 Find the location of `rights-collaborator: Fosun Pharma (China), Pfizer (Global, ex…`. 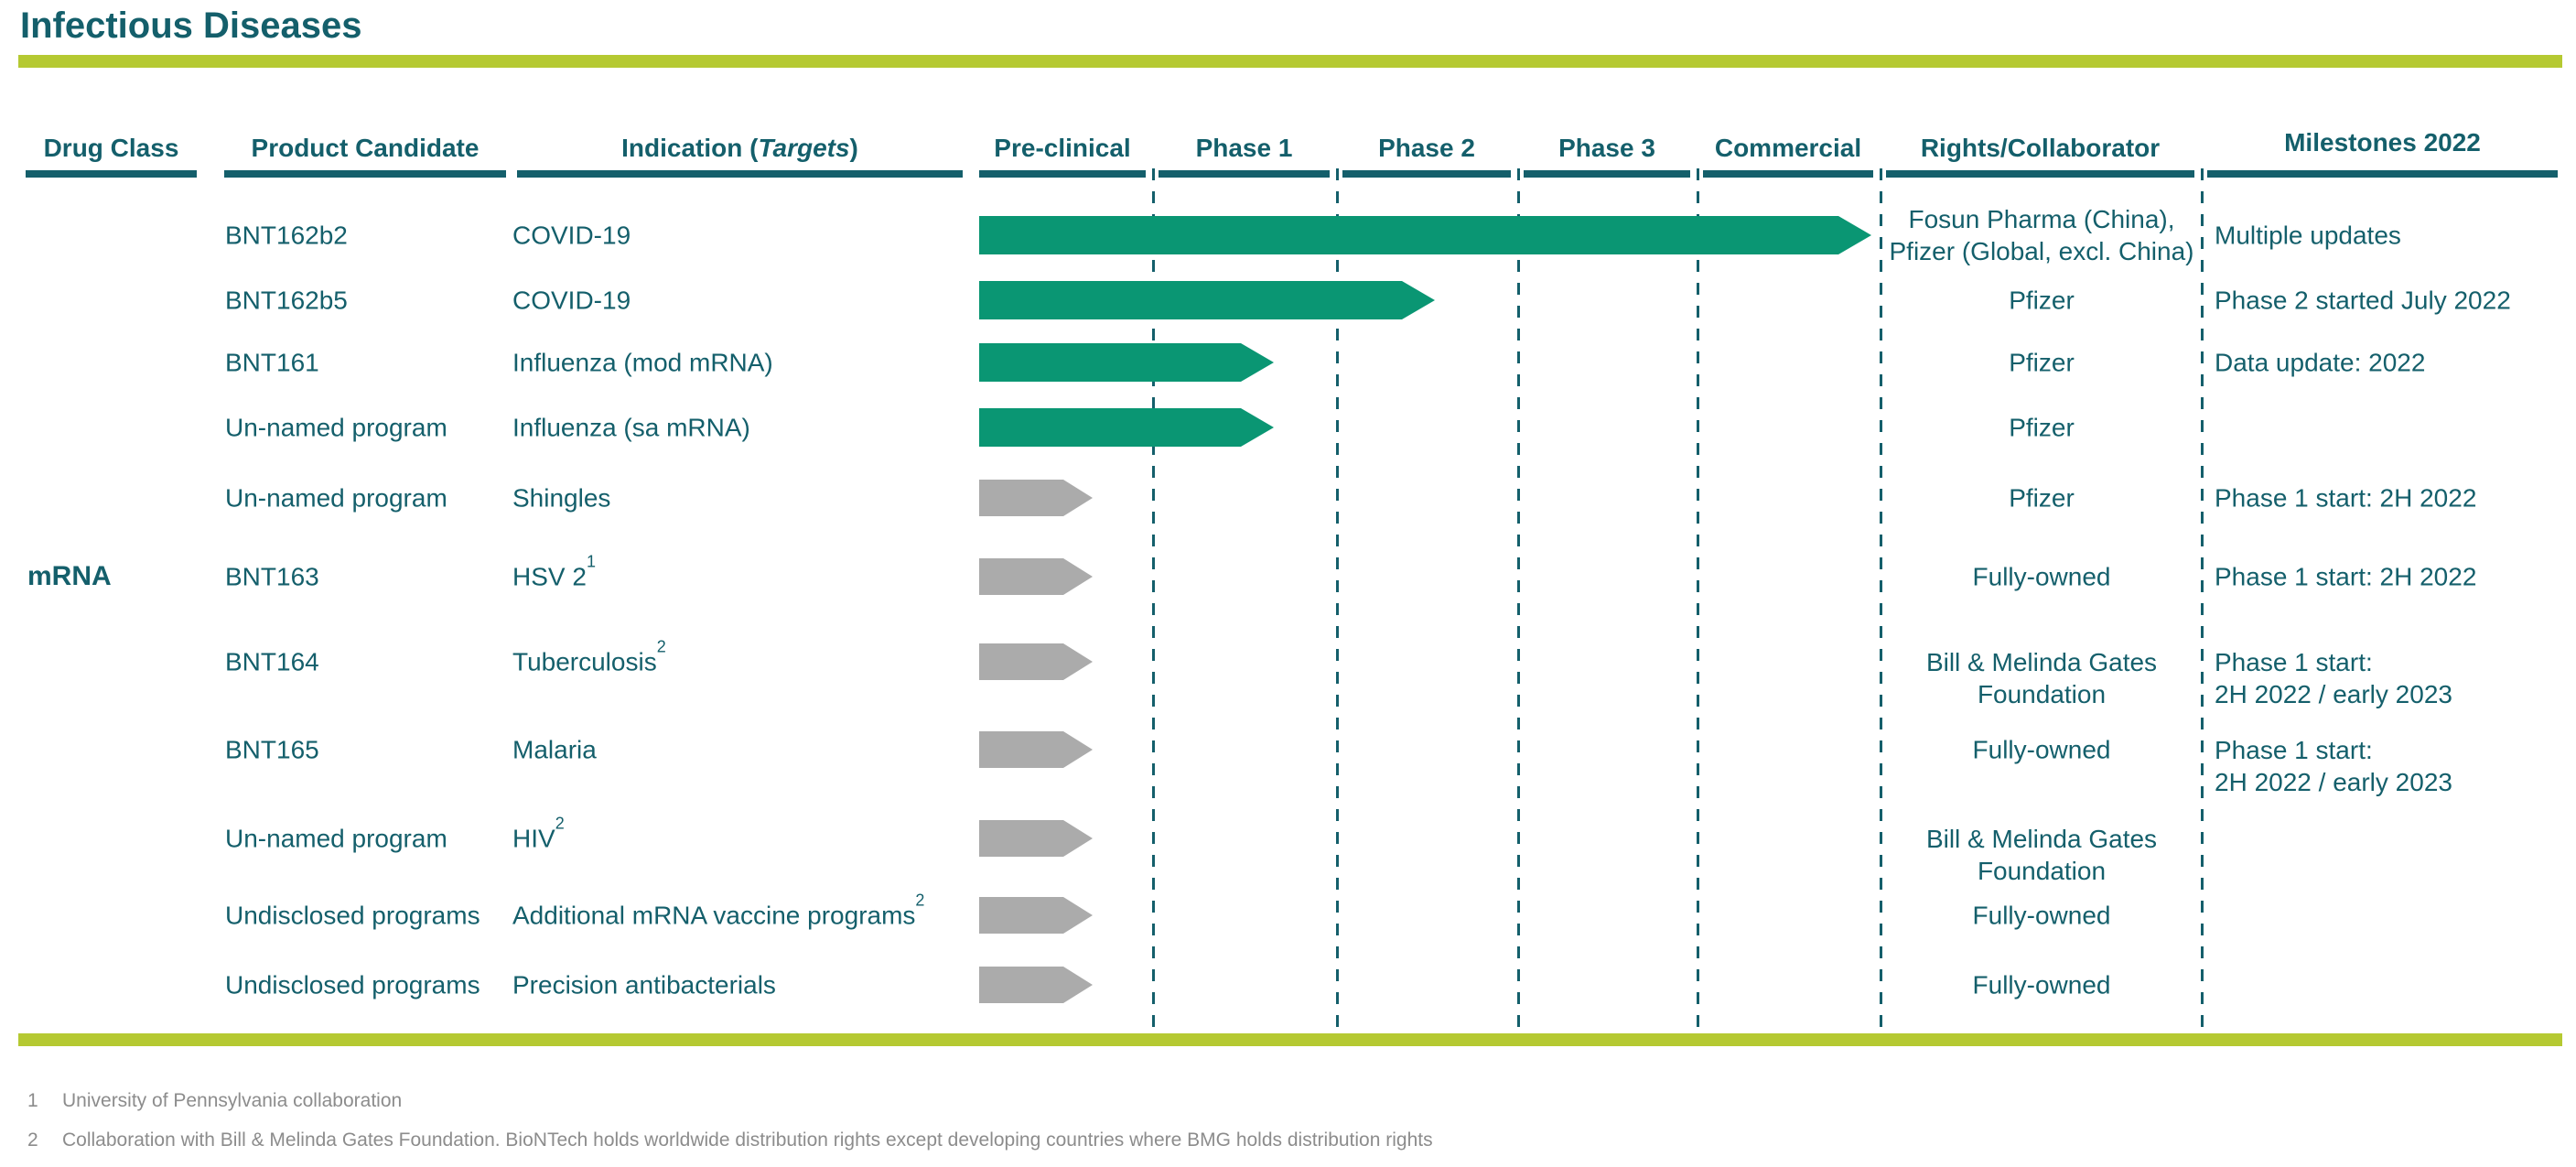

rights-collaborator: Fosun Pharma (China), Pfizer (Global, ex… is located at coordinates (2042, 235).